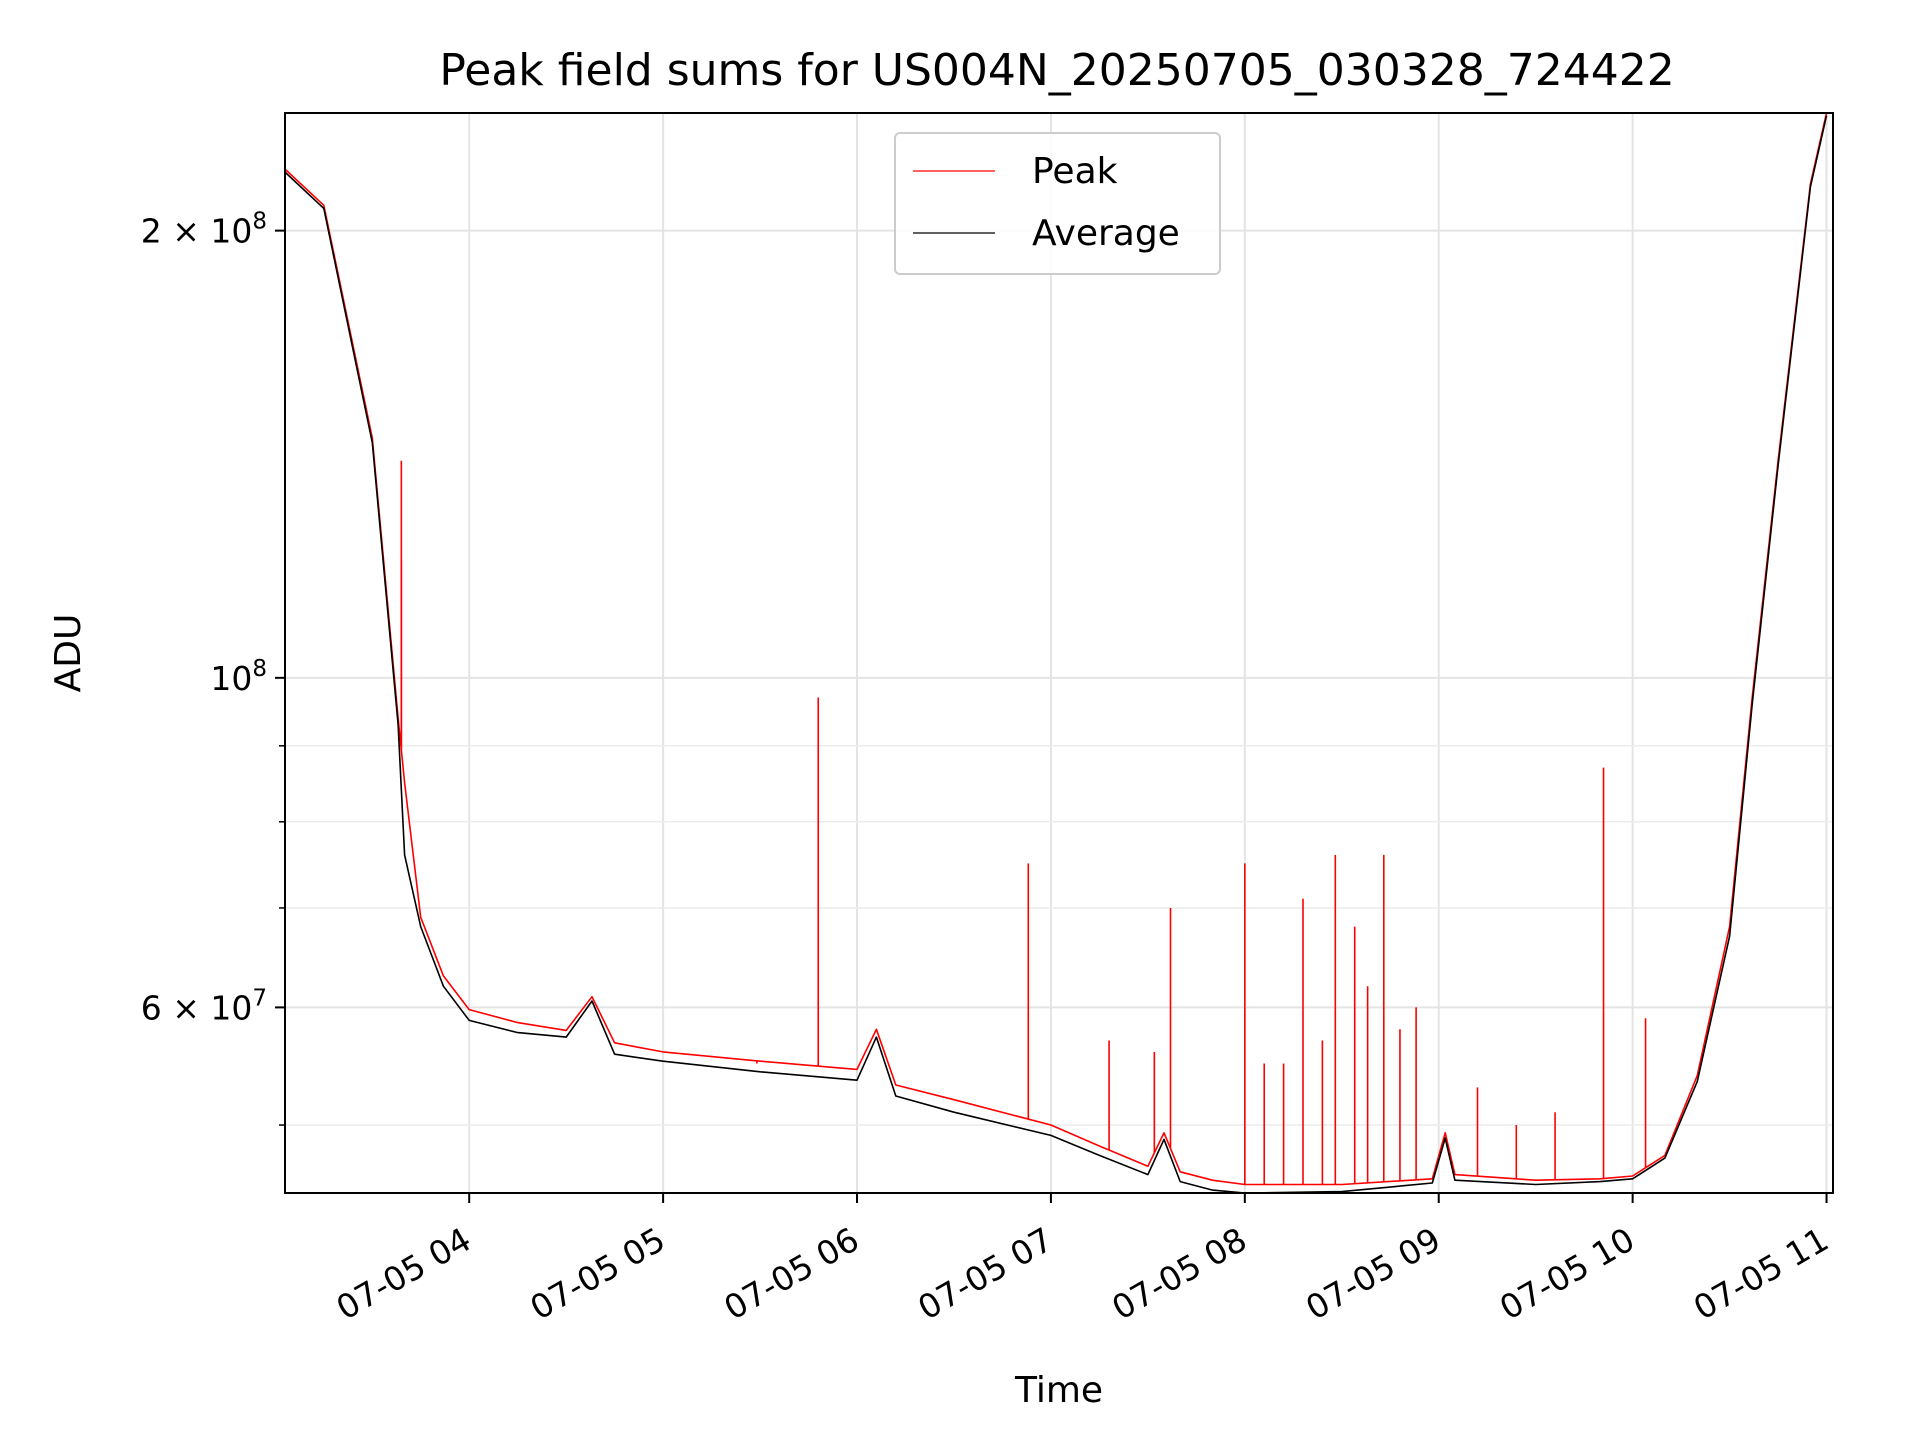  Describe the element at coordinates (68, 653) in the screenshot. I see `y-axis-label: ADU` at that location.